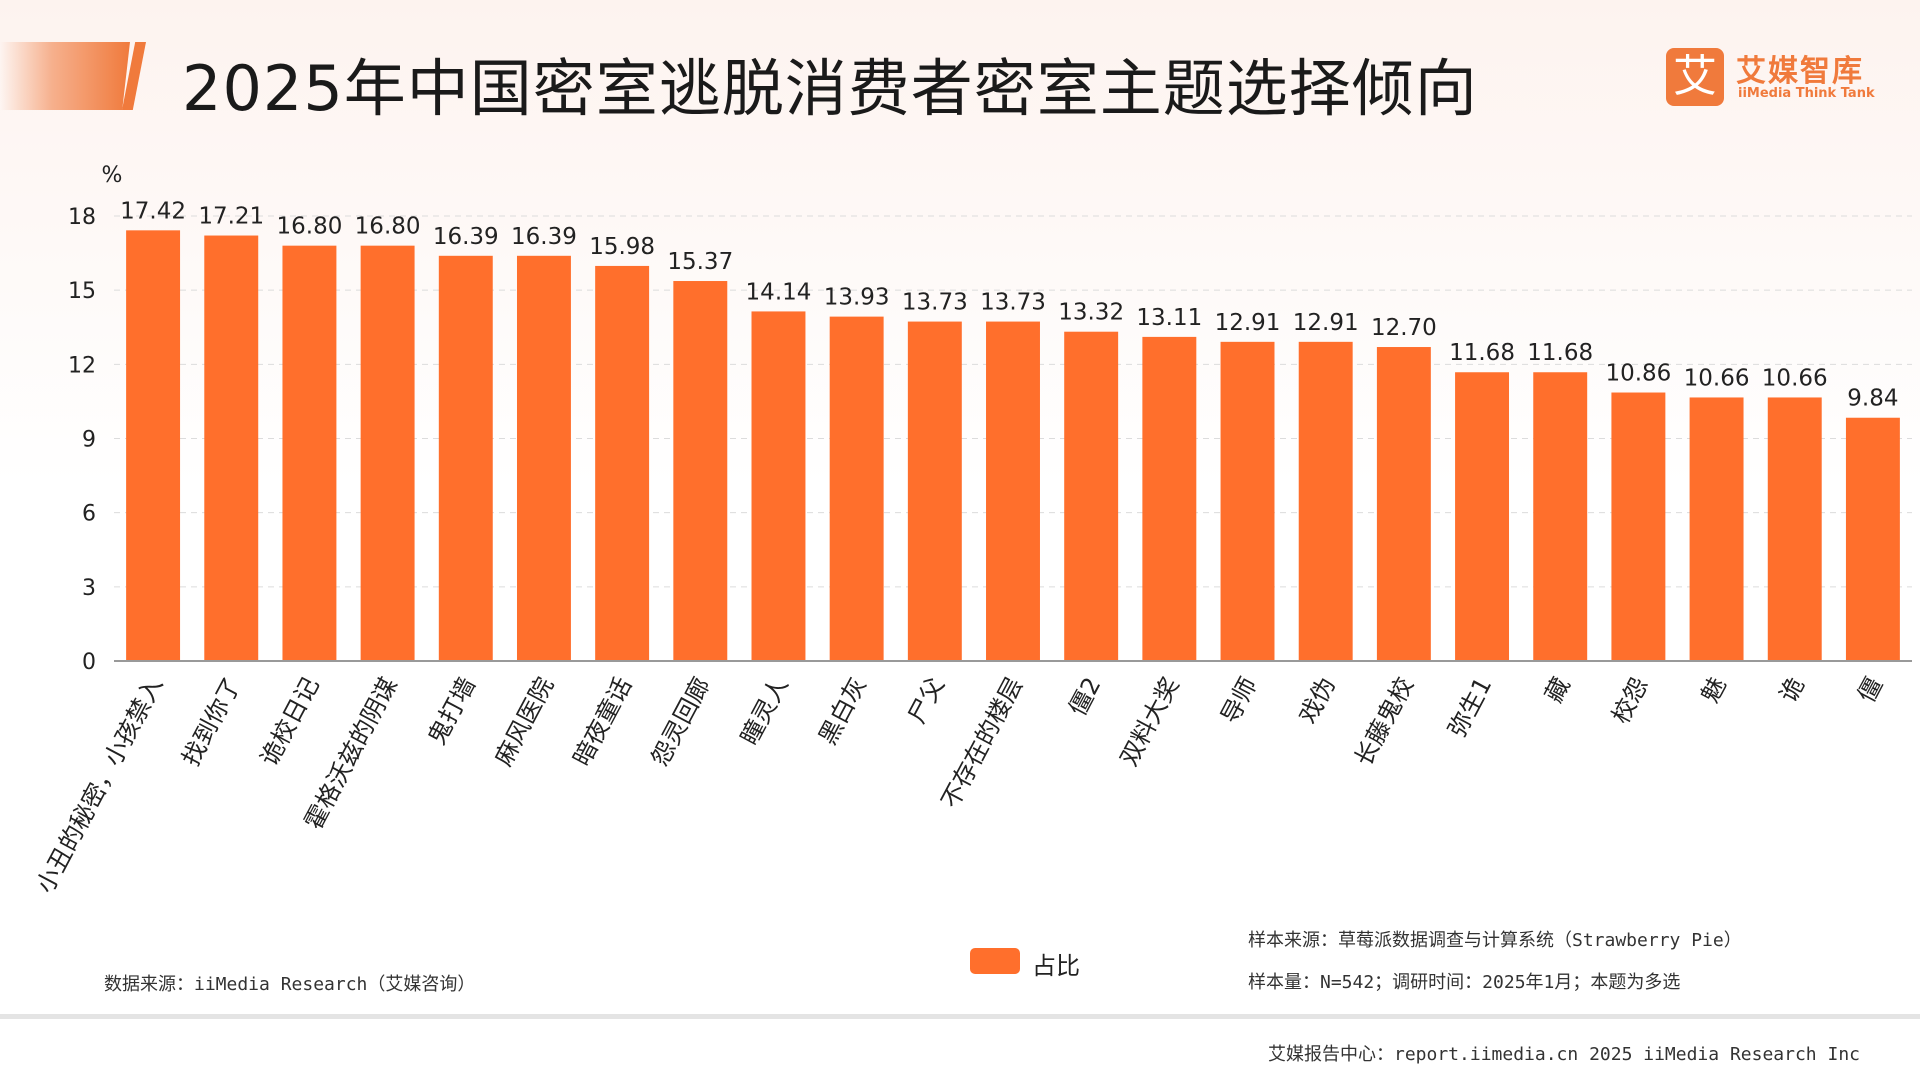 The width and height of the screenshot is (1920, 1080). I want to click on x-tick-label: 怨灵回廊, so click(681, 722).